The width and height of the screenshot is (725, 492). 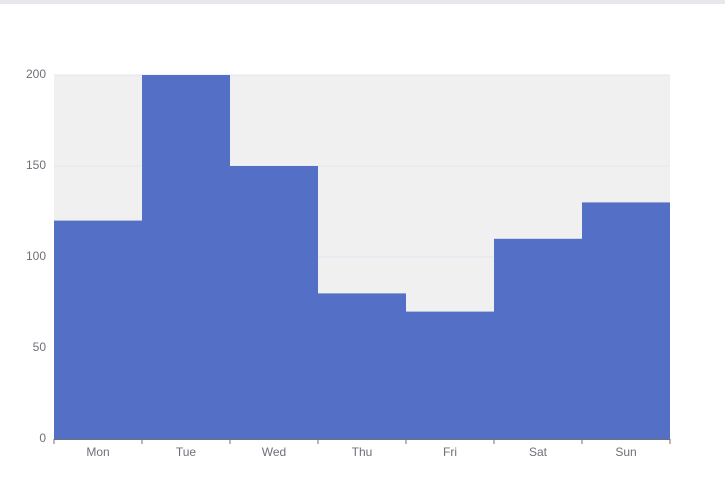 What do you see at coordinates (538, 452) in the screenshot?
I see `x-tick-label: Sat` at bounding box center [538, 452].